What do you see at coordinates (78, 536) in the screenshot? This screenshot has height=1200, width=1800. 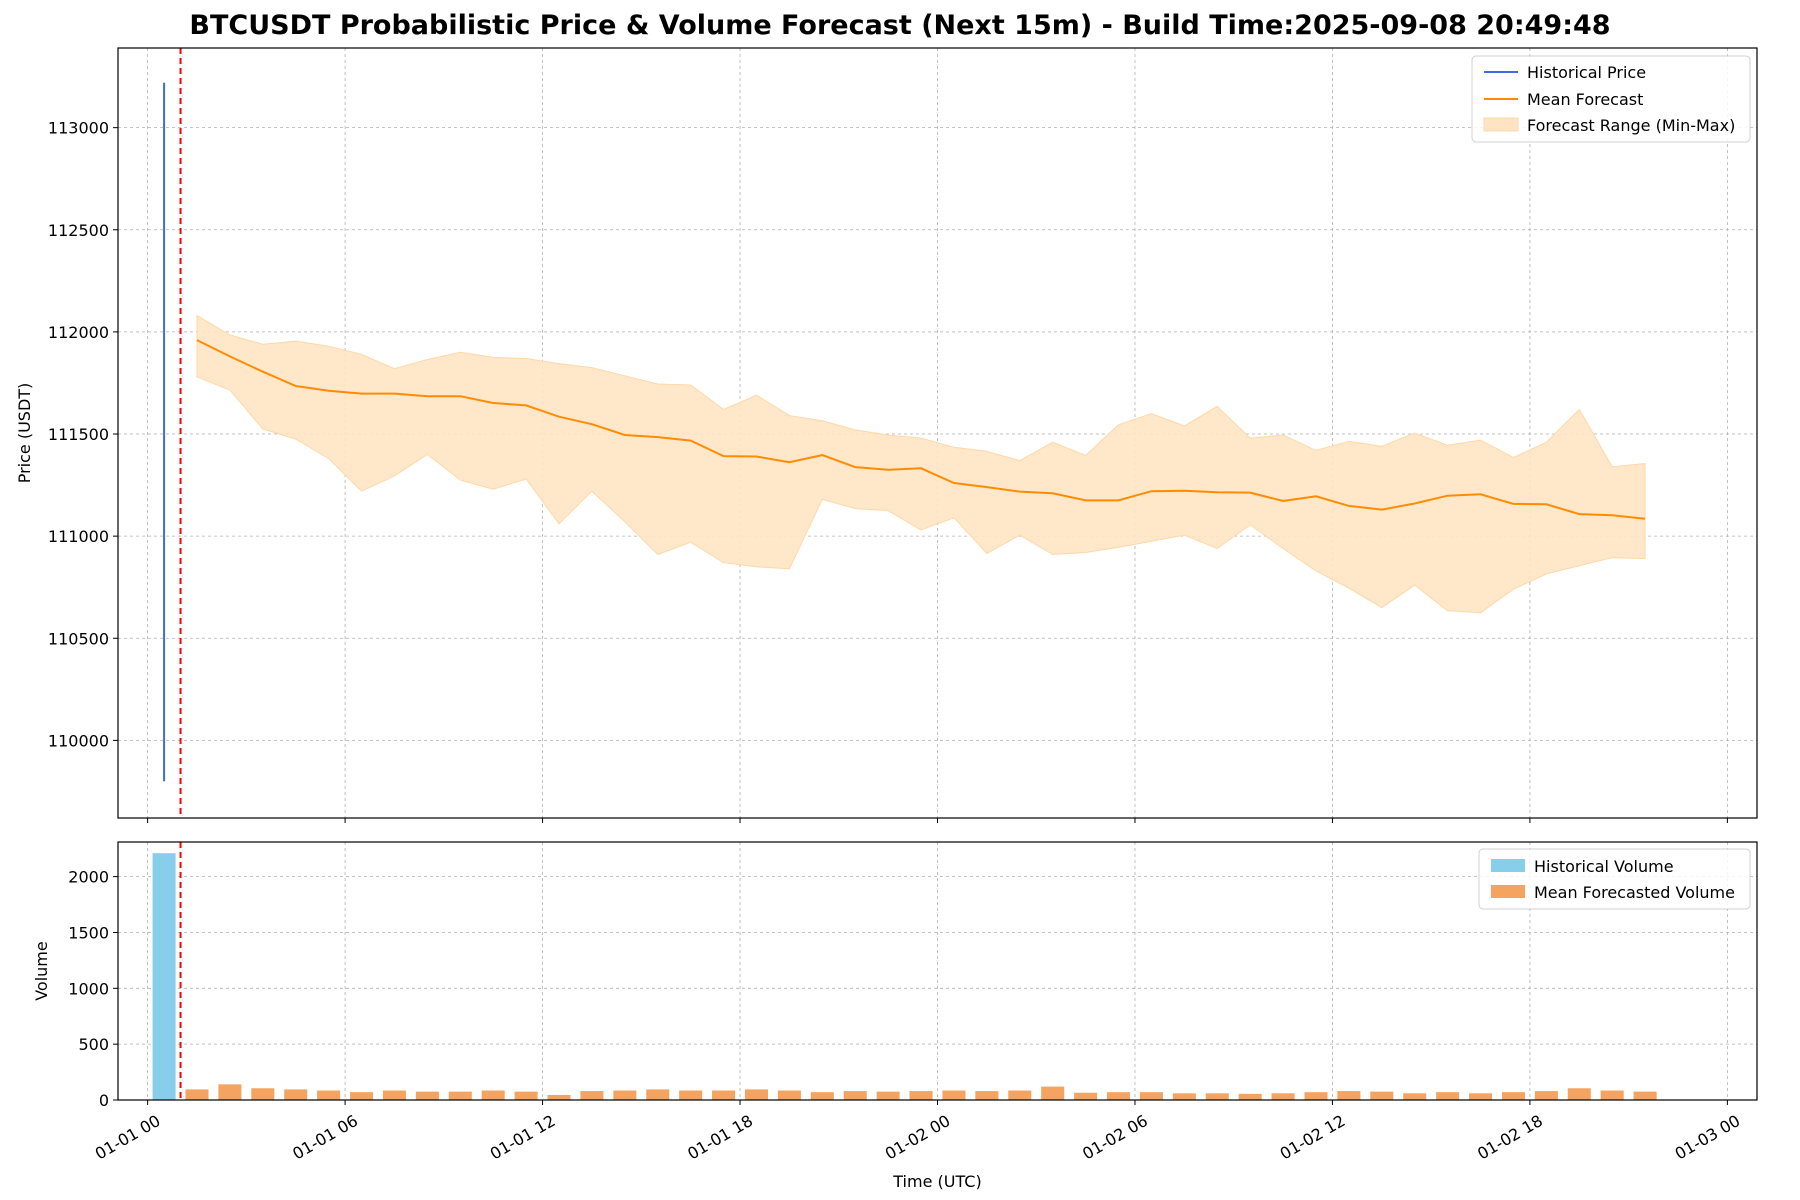 I see `price-y-tick-label: 111000` at bounding box center [78, 536].